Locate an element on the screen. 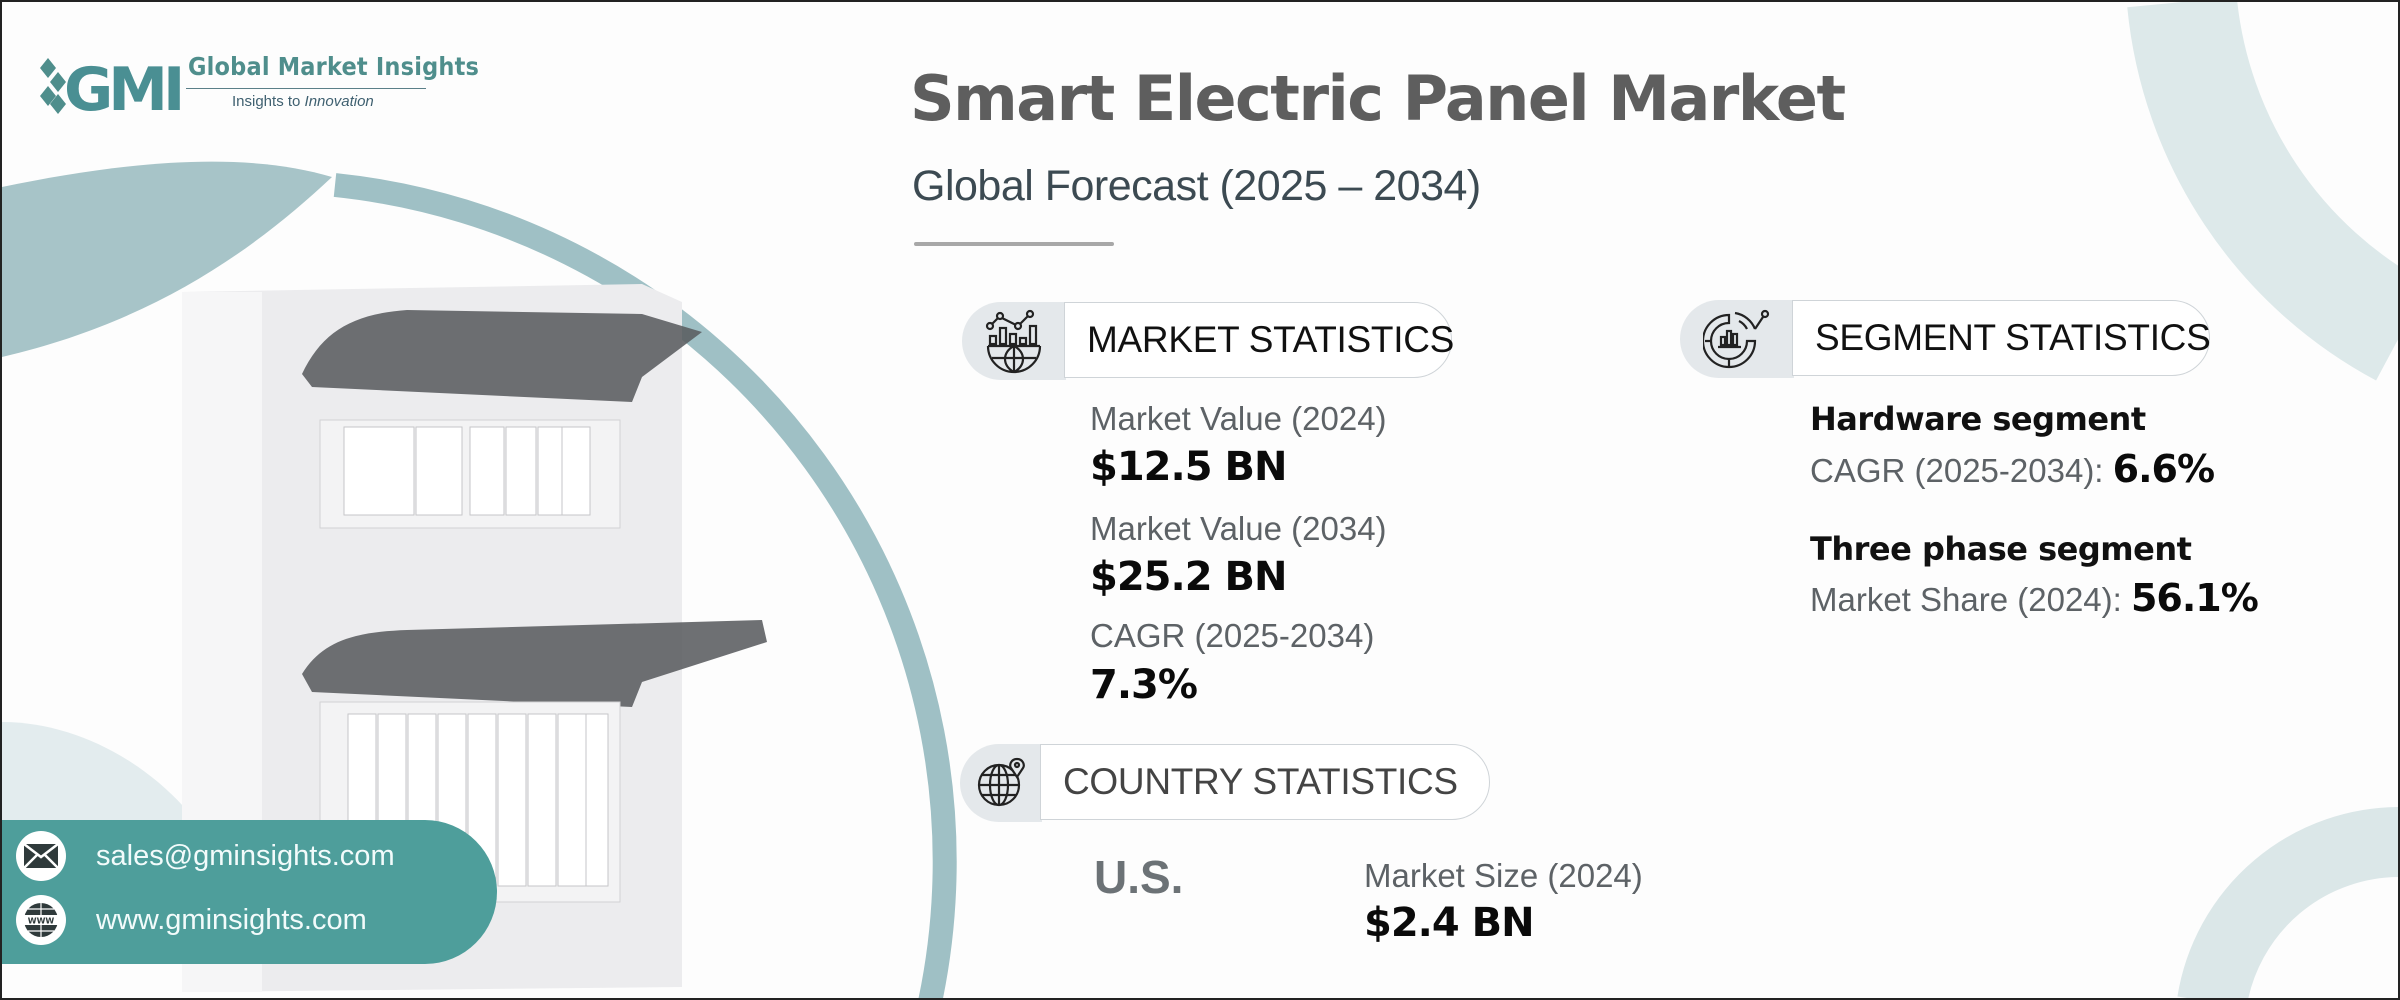 The width and height of the screenshot is (2400, 1000). page-title: Smart Electric Panel Market is located at coordinates (1378, 98).